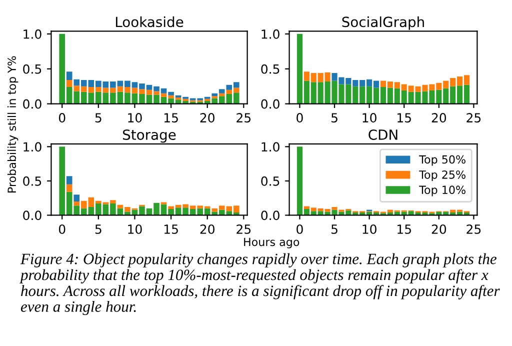 The width and height of the screenshot is (512, 346). Describe the element at coordinates (149, 136) in the screenshot. I see `chart-title: Storage` at that location.